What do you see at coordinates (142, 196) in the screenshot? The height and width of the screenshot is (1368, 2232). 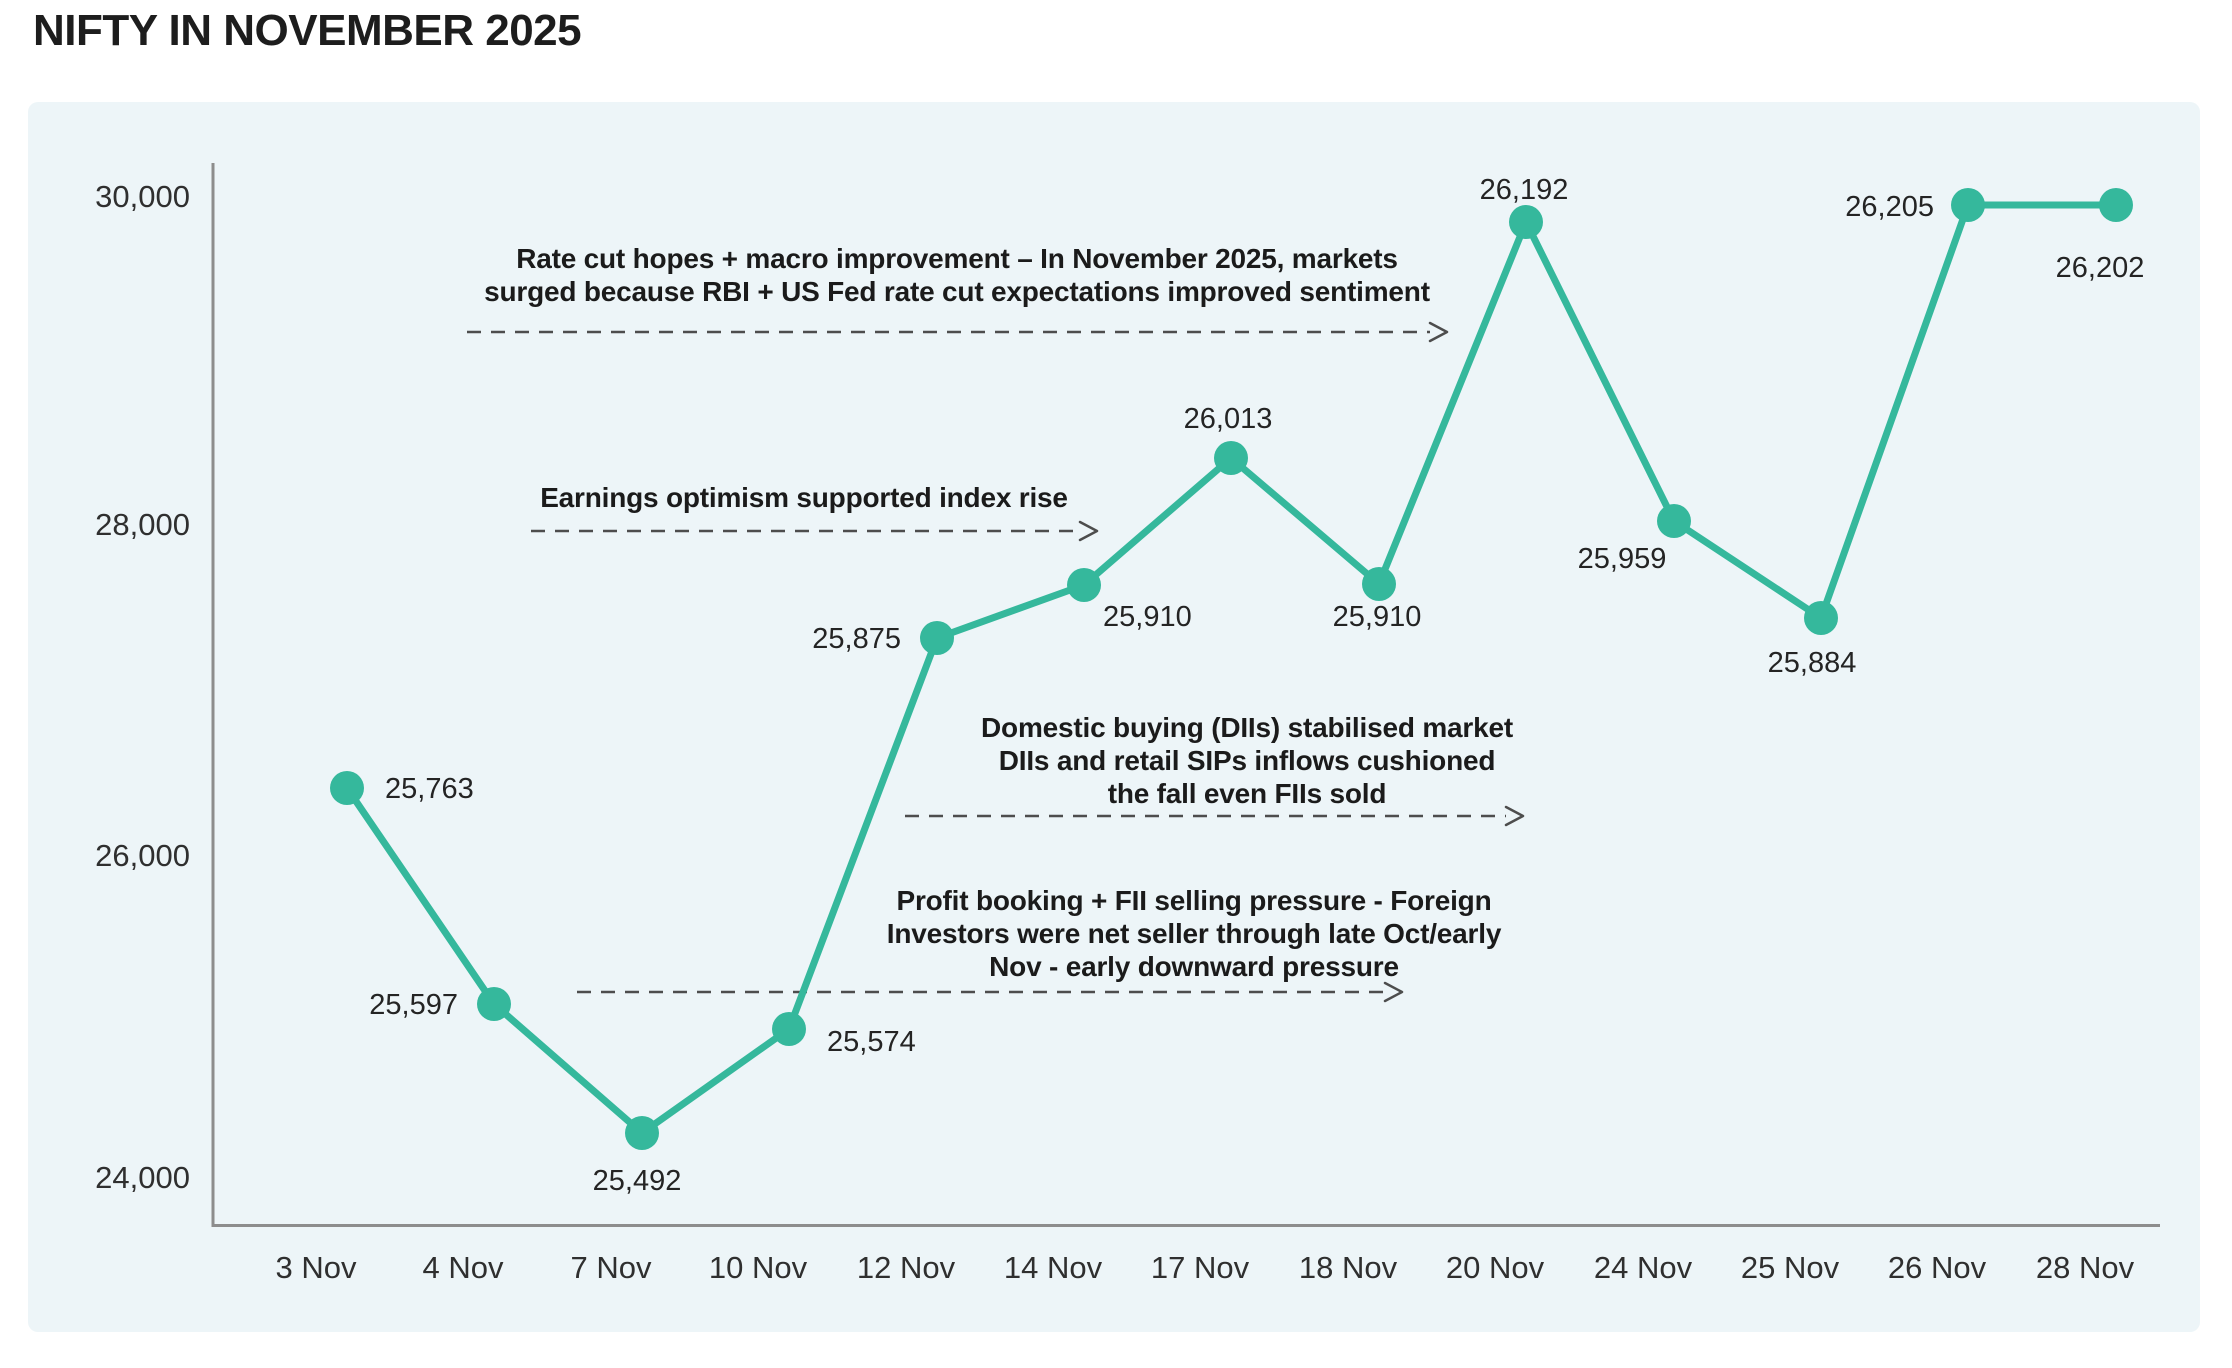 I see `y-tick-label: 30,000` at bounding box center [142, 196].